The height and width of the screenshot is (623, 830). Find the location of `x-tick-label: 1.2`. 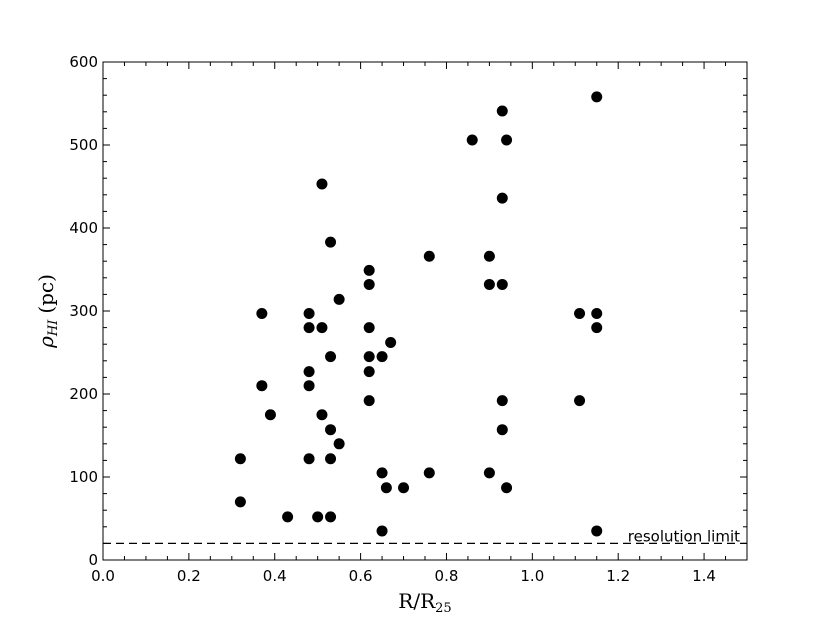

x-tick-label: 1.2 is located at coordinates (618, 576).